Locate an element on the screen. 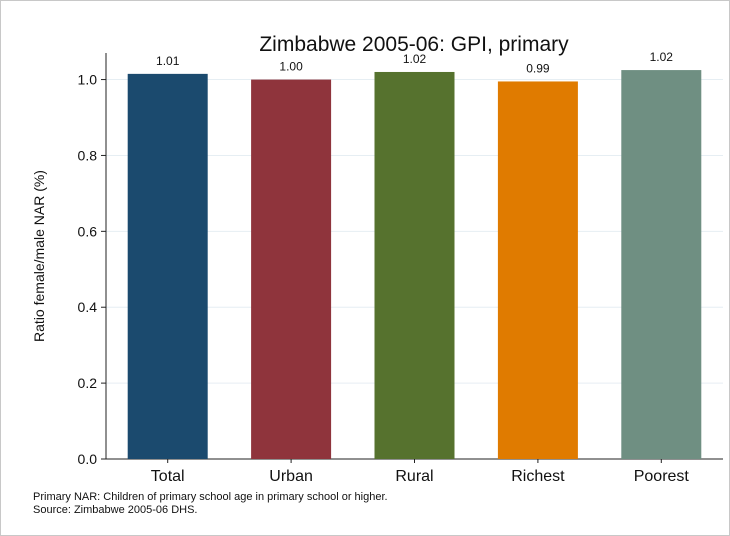 The width and height of the screenshot is (730, 536). chart-title: Zimbabwe 2005-06: GPI, primary is located at coordinates (414, 44).